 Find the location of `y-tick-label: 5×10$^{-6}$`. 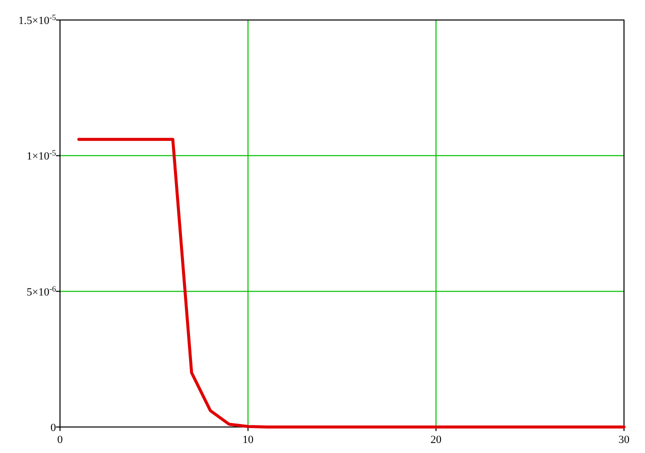

y-tick-label: 5×10$^{-6}$ is located at coordinates (41, 291).